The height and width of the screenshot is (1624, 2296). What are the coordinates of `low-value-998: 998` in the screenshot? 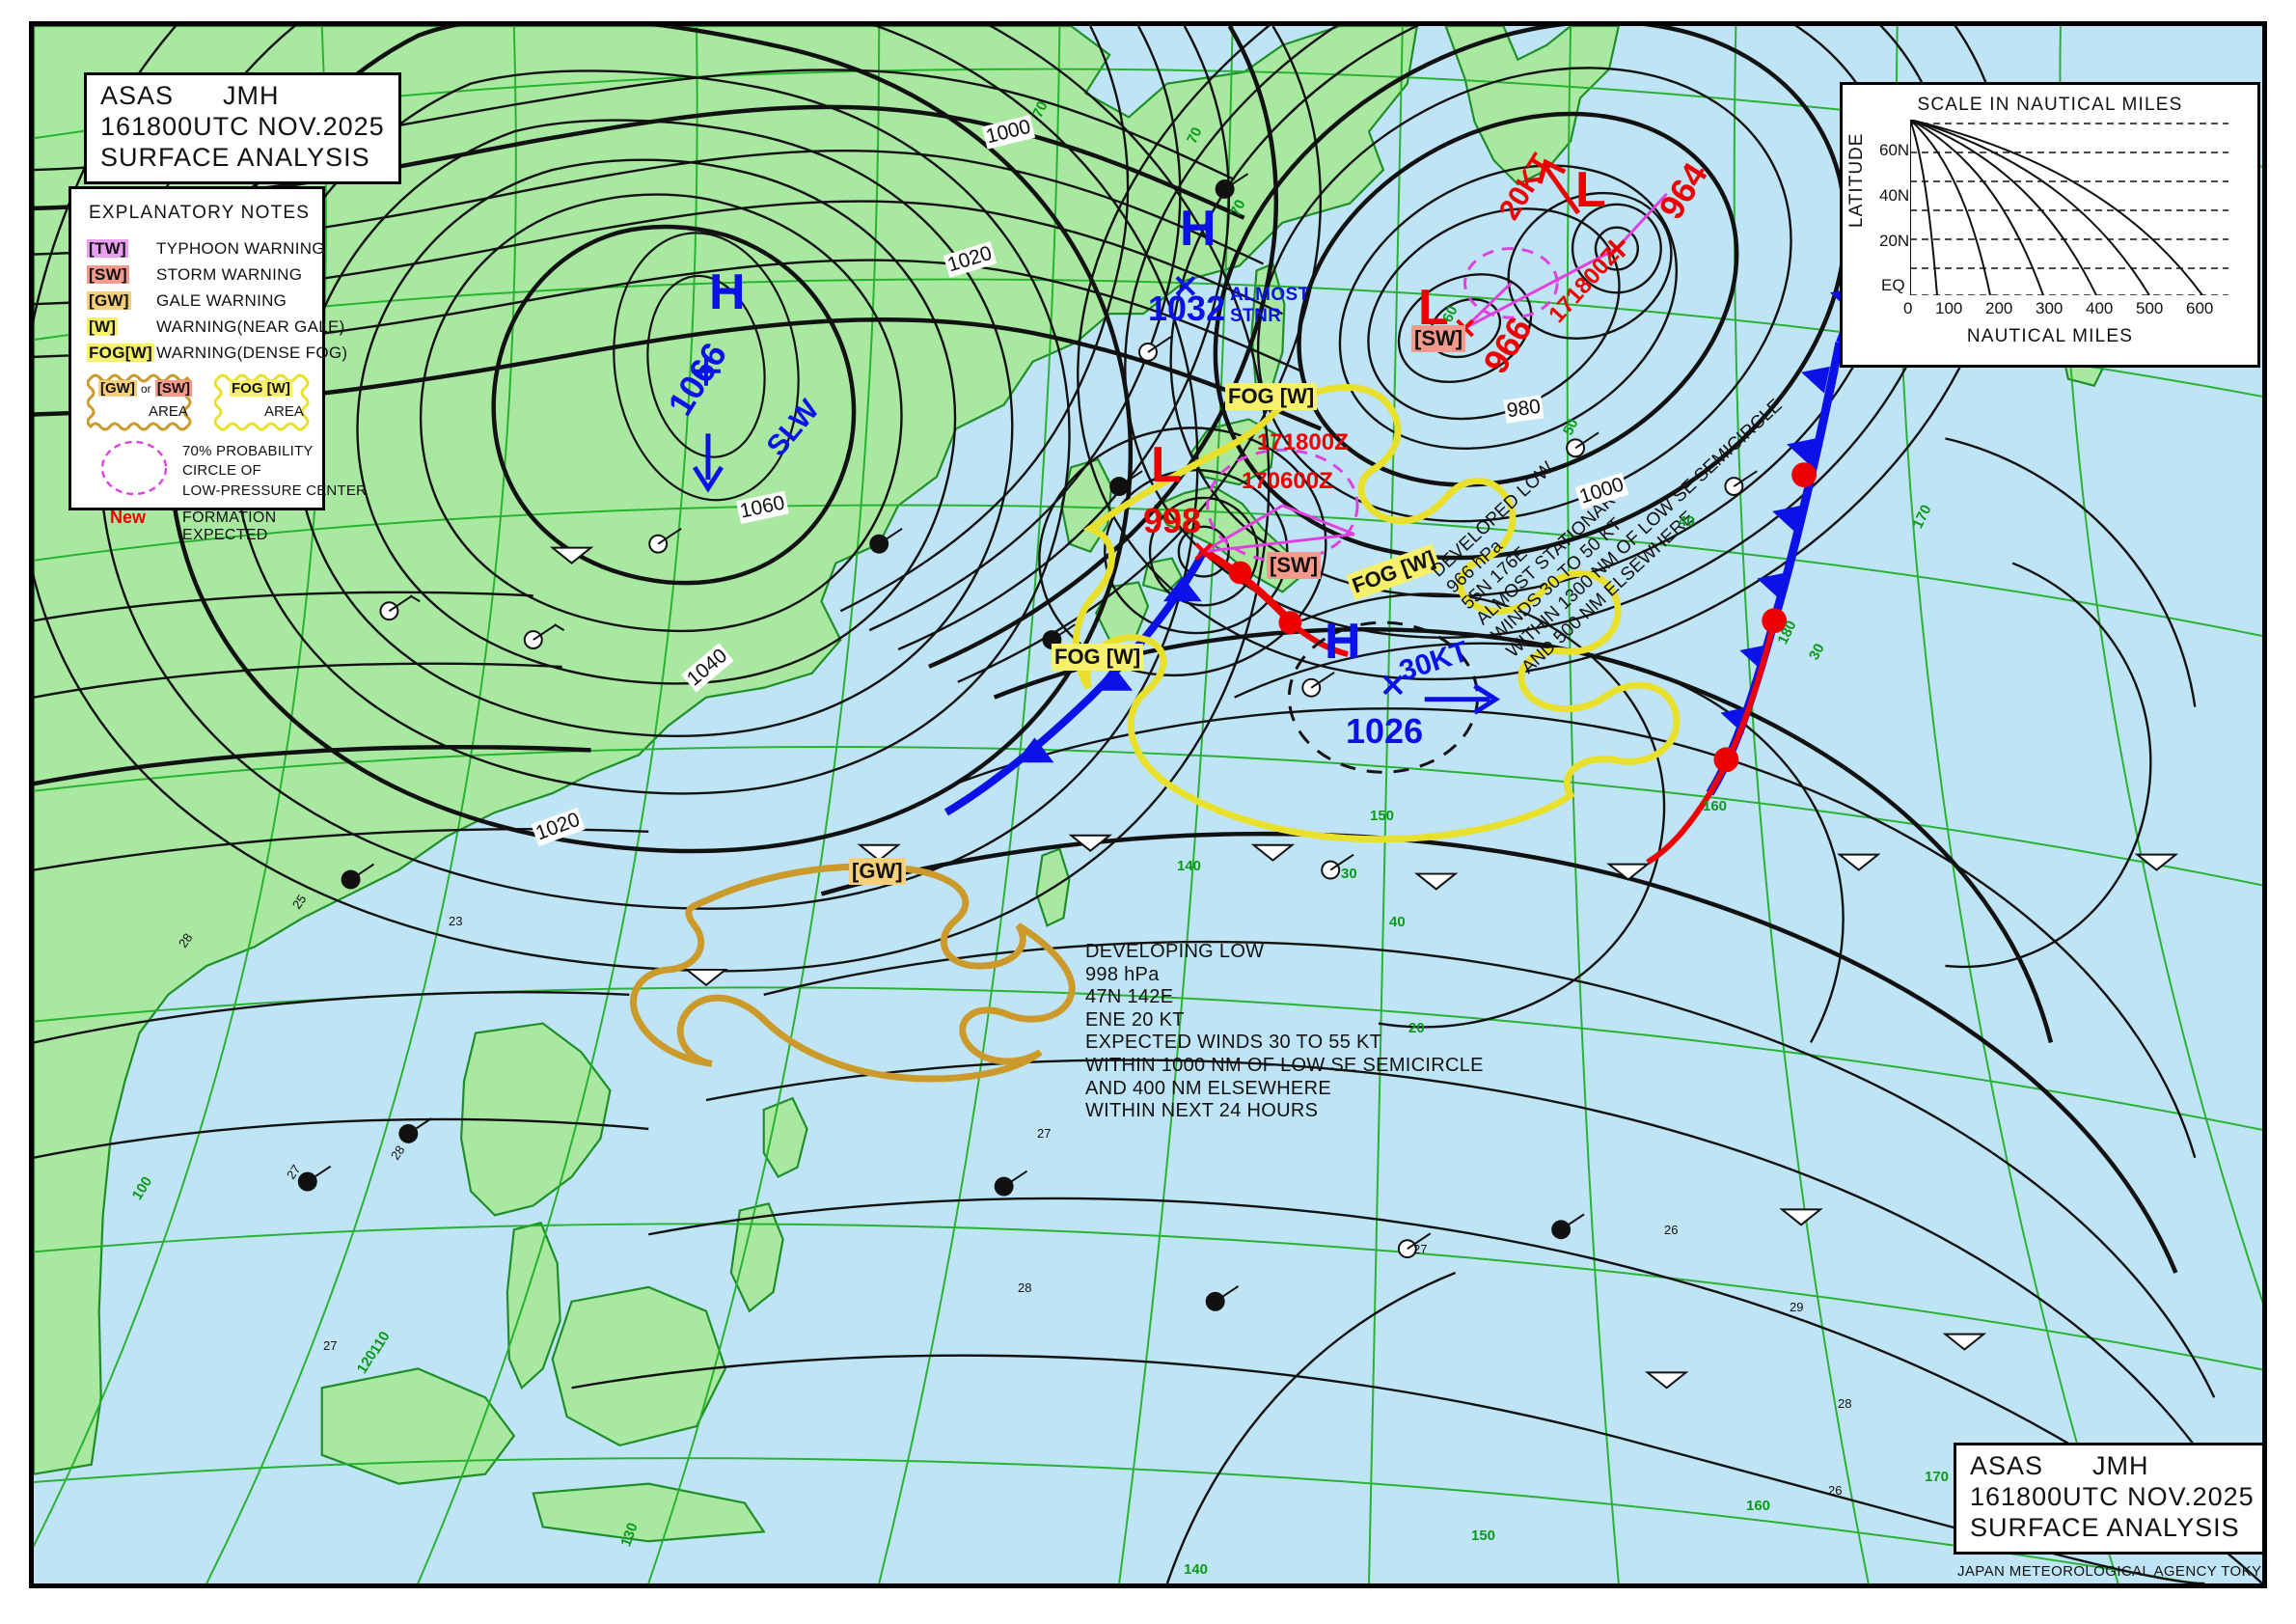 It's located at (1172, 520).